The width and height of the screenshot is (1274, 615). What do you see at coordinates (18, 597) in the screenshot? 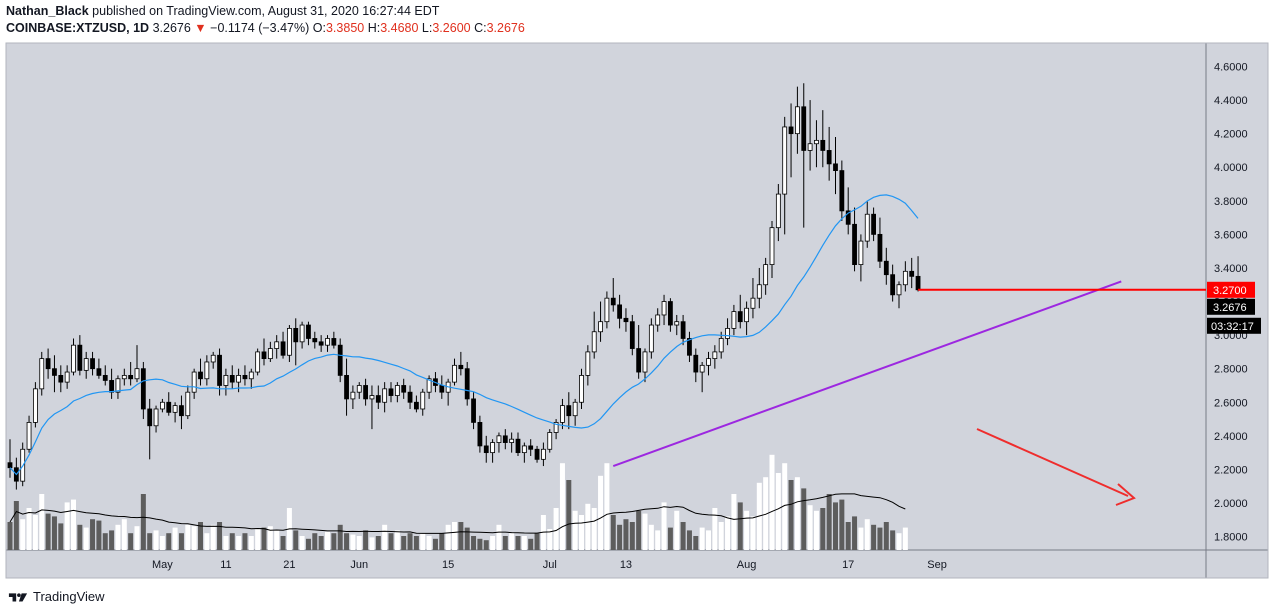
I see `tradingview-logo-icon` at bounding box center [18, 597].